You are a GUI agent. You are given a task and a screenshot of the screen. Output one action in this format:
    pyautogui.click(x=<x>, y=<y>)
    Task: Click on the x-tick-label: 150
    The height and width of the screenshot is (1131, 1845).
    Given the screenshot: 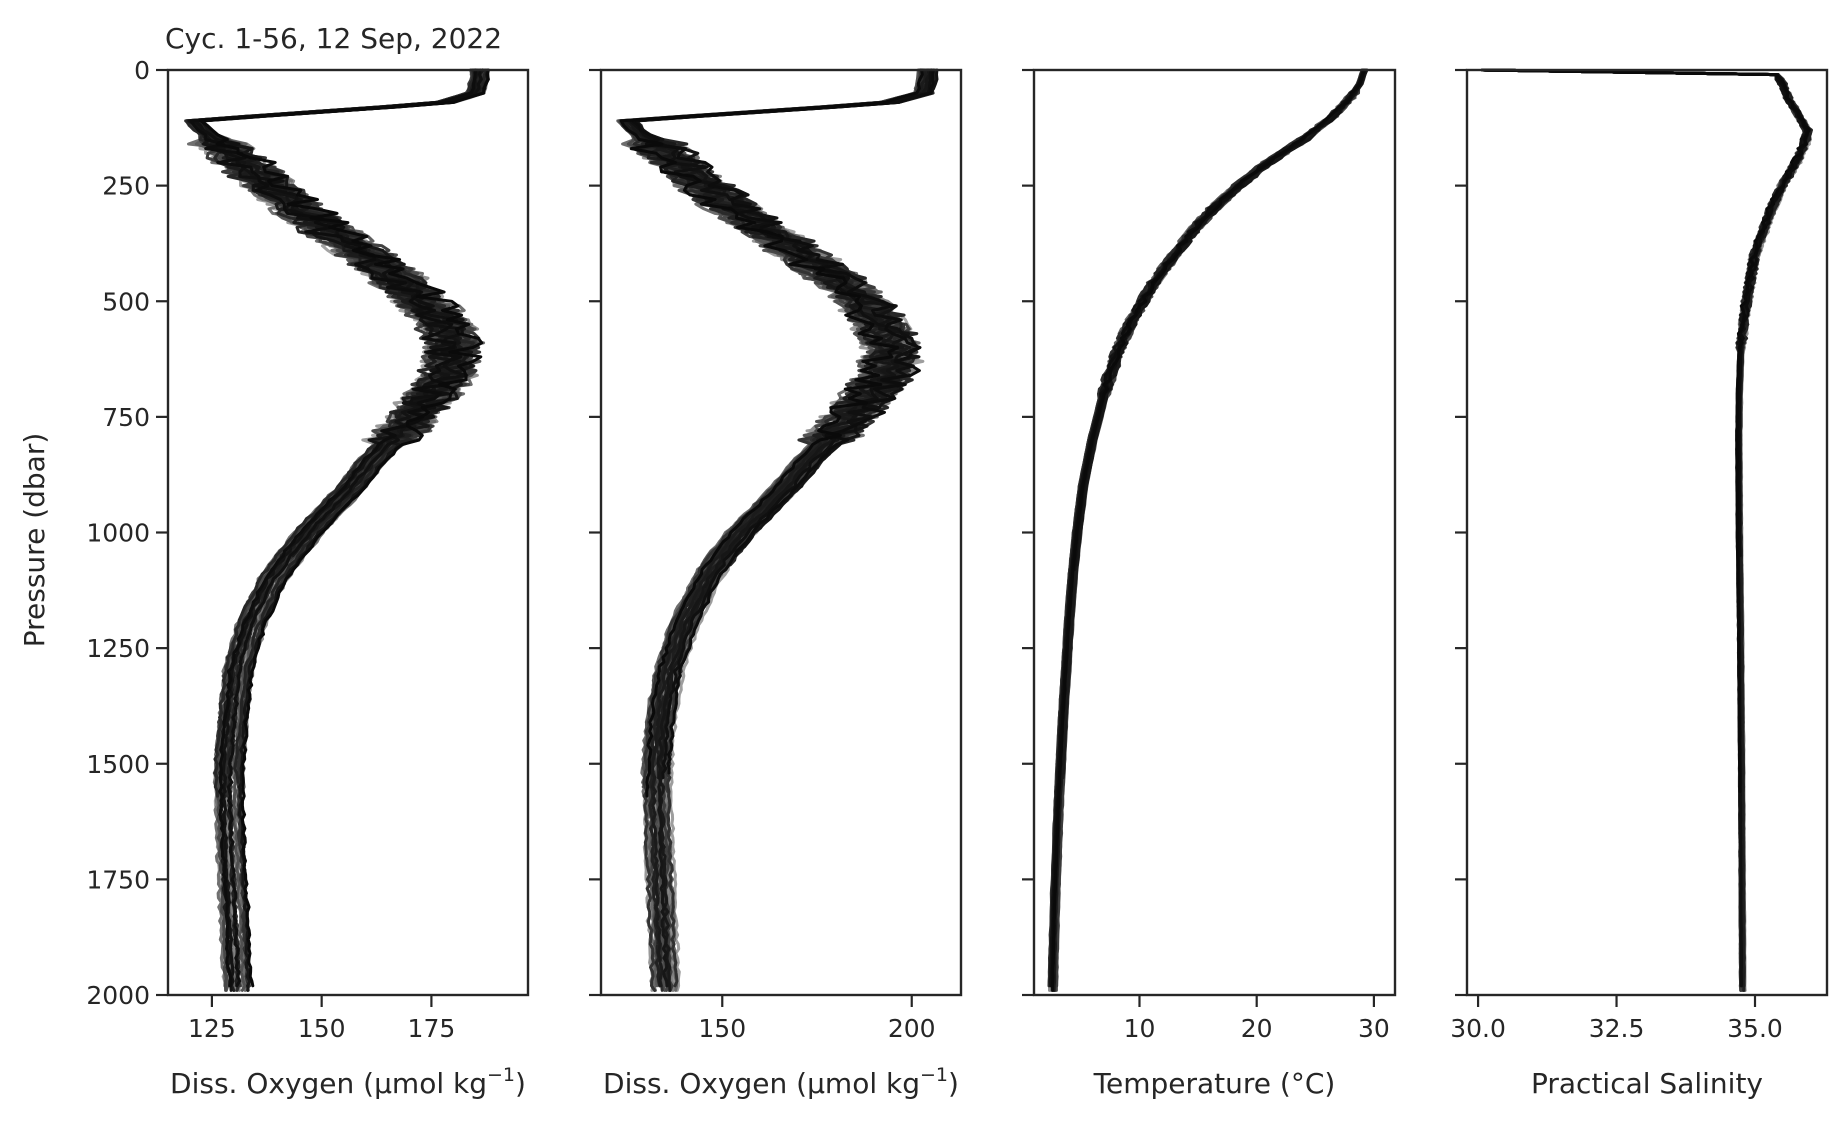 What is the action you would take?
    pyautogui.click(x=722, y=1028)
    